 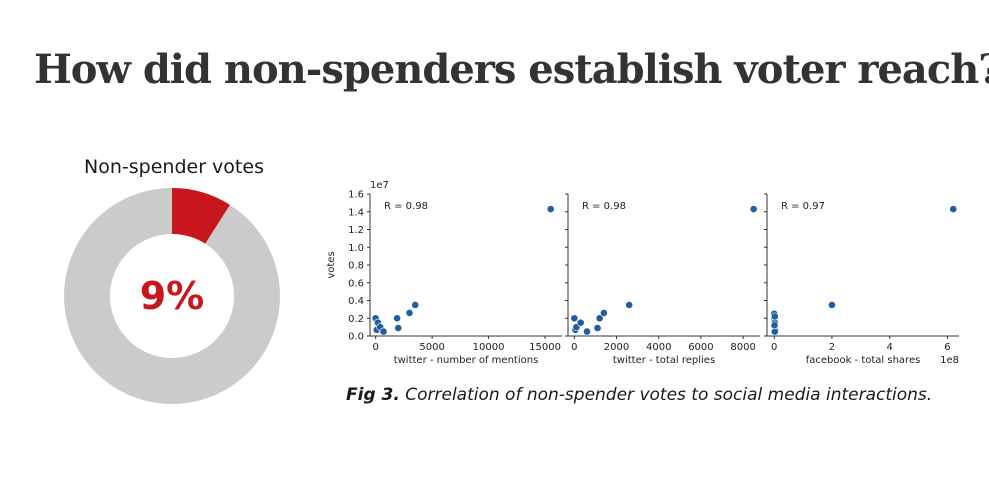 I want to click on x-axis-label: twitter - number of mentions, so click(x=466, y=360).